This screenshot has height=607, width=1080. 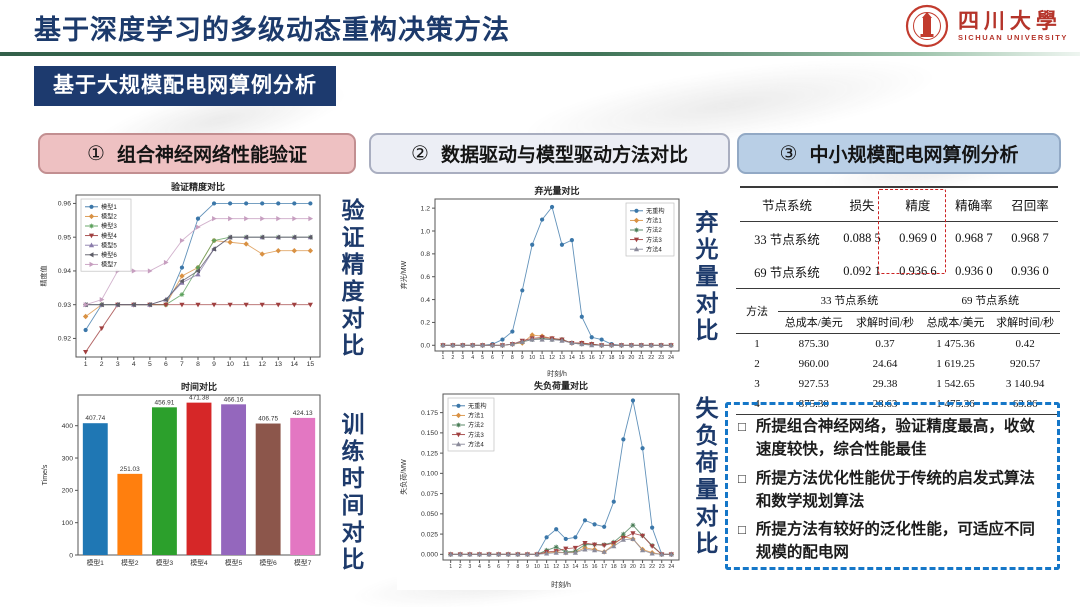 I want to click on section-header-1: ① 组合神经网络性能验证, so click(x=197, y=153).